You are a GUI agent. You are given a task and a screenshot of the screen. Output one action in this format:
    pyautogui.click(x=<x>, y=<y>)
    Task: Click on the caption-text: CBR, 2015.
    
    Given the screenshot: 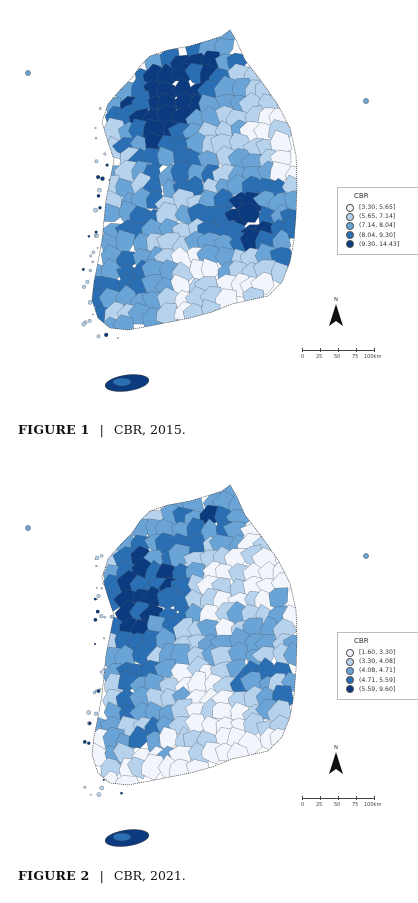 What is the action you would take?
    pyautogui.click(x=149, y=429)
    